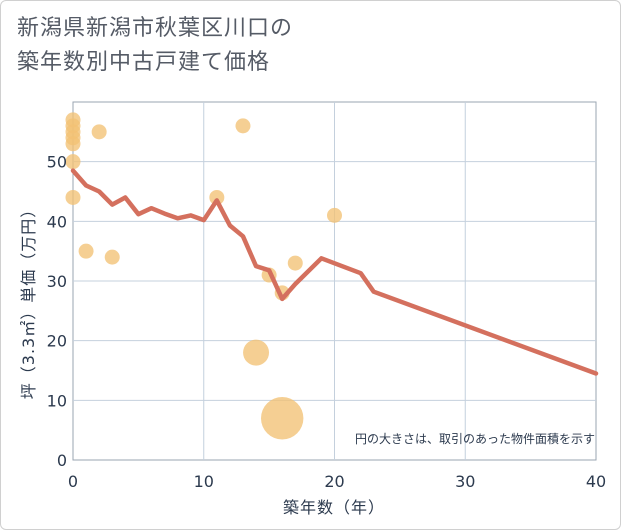 This screenshot has height=530, width=621. What do you see at coordinates (57, 400) in the screenshot?
I see `y-tick-label-10: 10` at bounding box center [57, 400].